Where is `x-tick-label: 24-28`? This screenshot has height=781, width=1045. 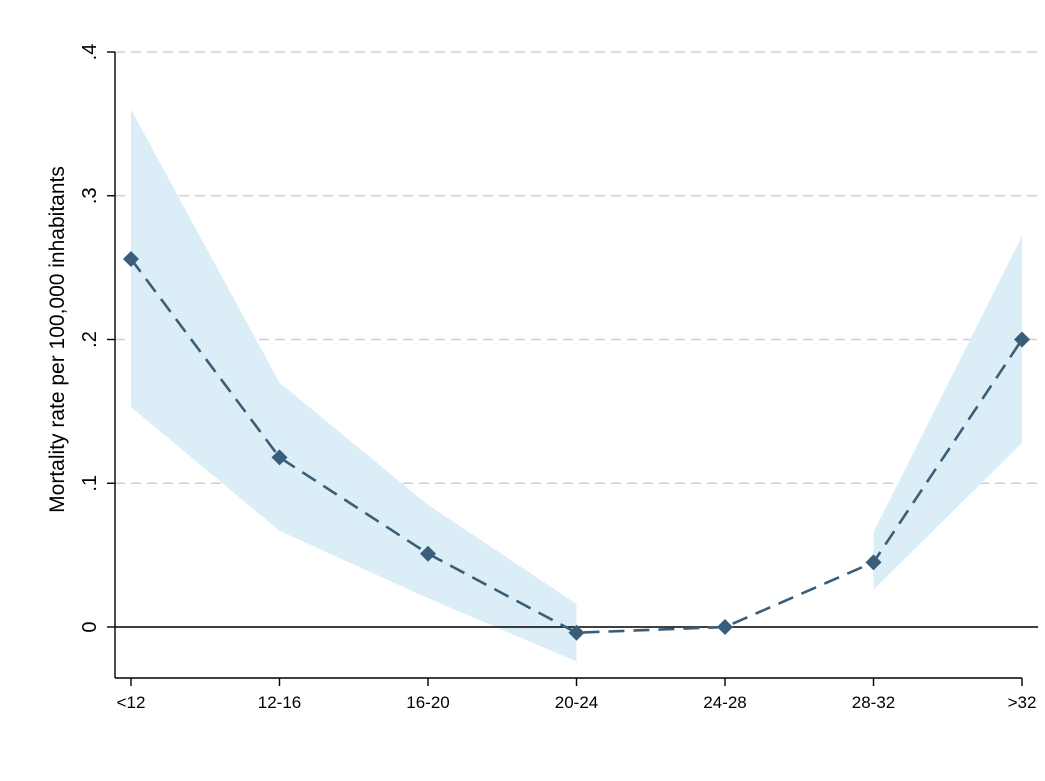 x-tick-label: 24-28 is located at coordinates (724, 702).